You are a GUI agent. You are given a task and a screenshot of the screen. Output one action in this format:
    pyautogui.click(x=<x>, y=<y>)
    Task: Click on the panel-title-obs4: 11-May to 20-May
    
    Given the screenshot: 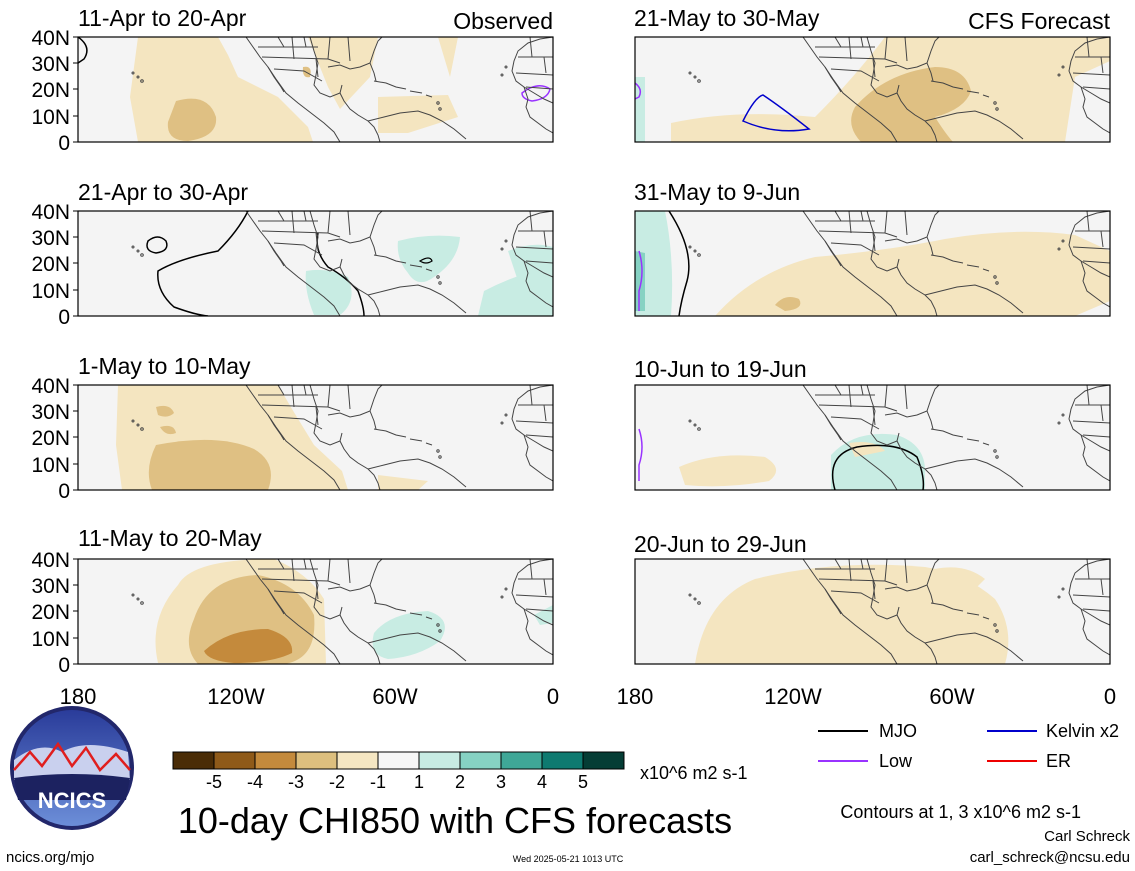 What is the action you would take?
    pyautogui.click(x=170, y=538)
    